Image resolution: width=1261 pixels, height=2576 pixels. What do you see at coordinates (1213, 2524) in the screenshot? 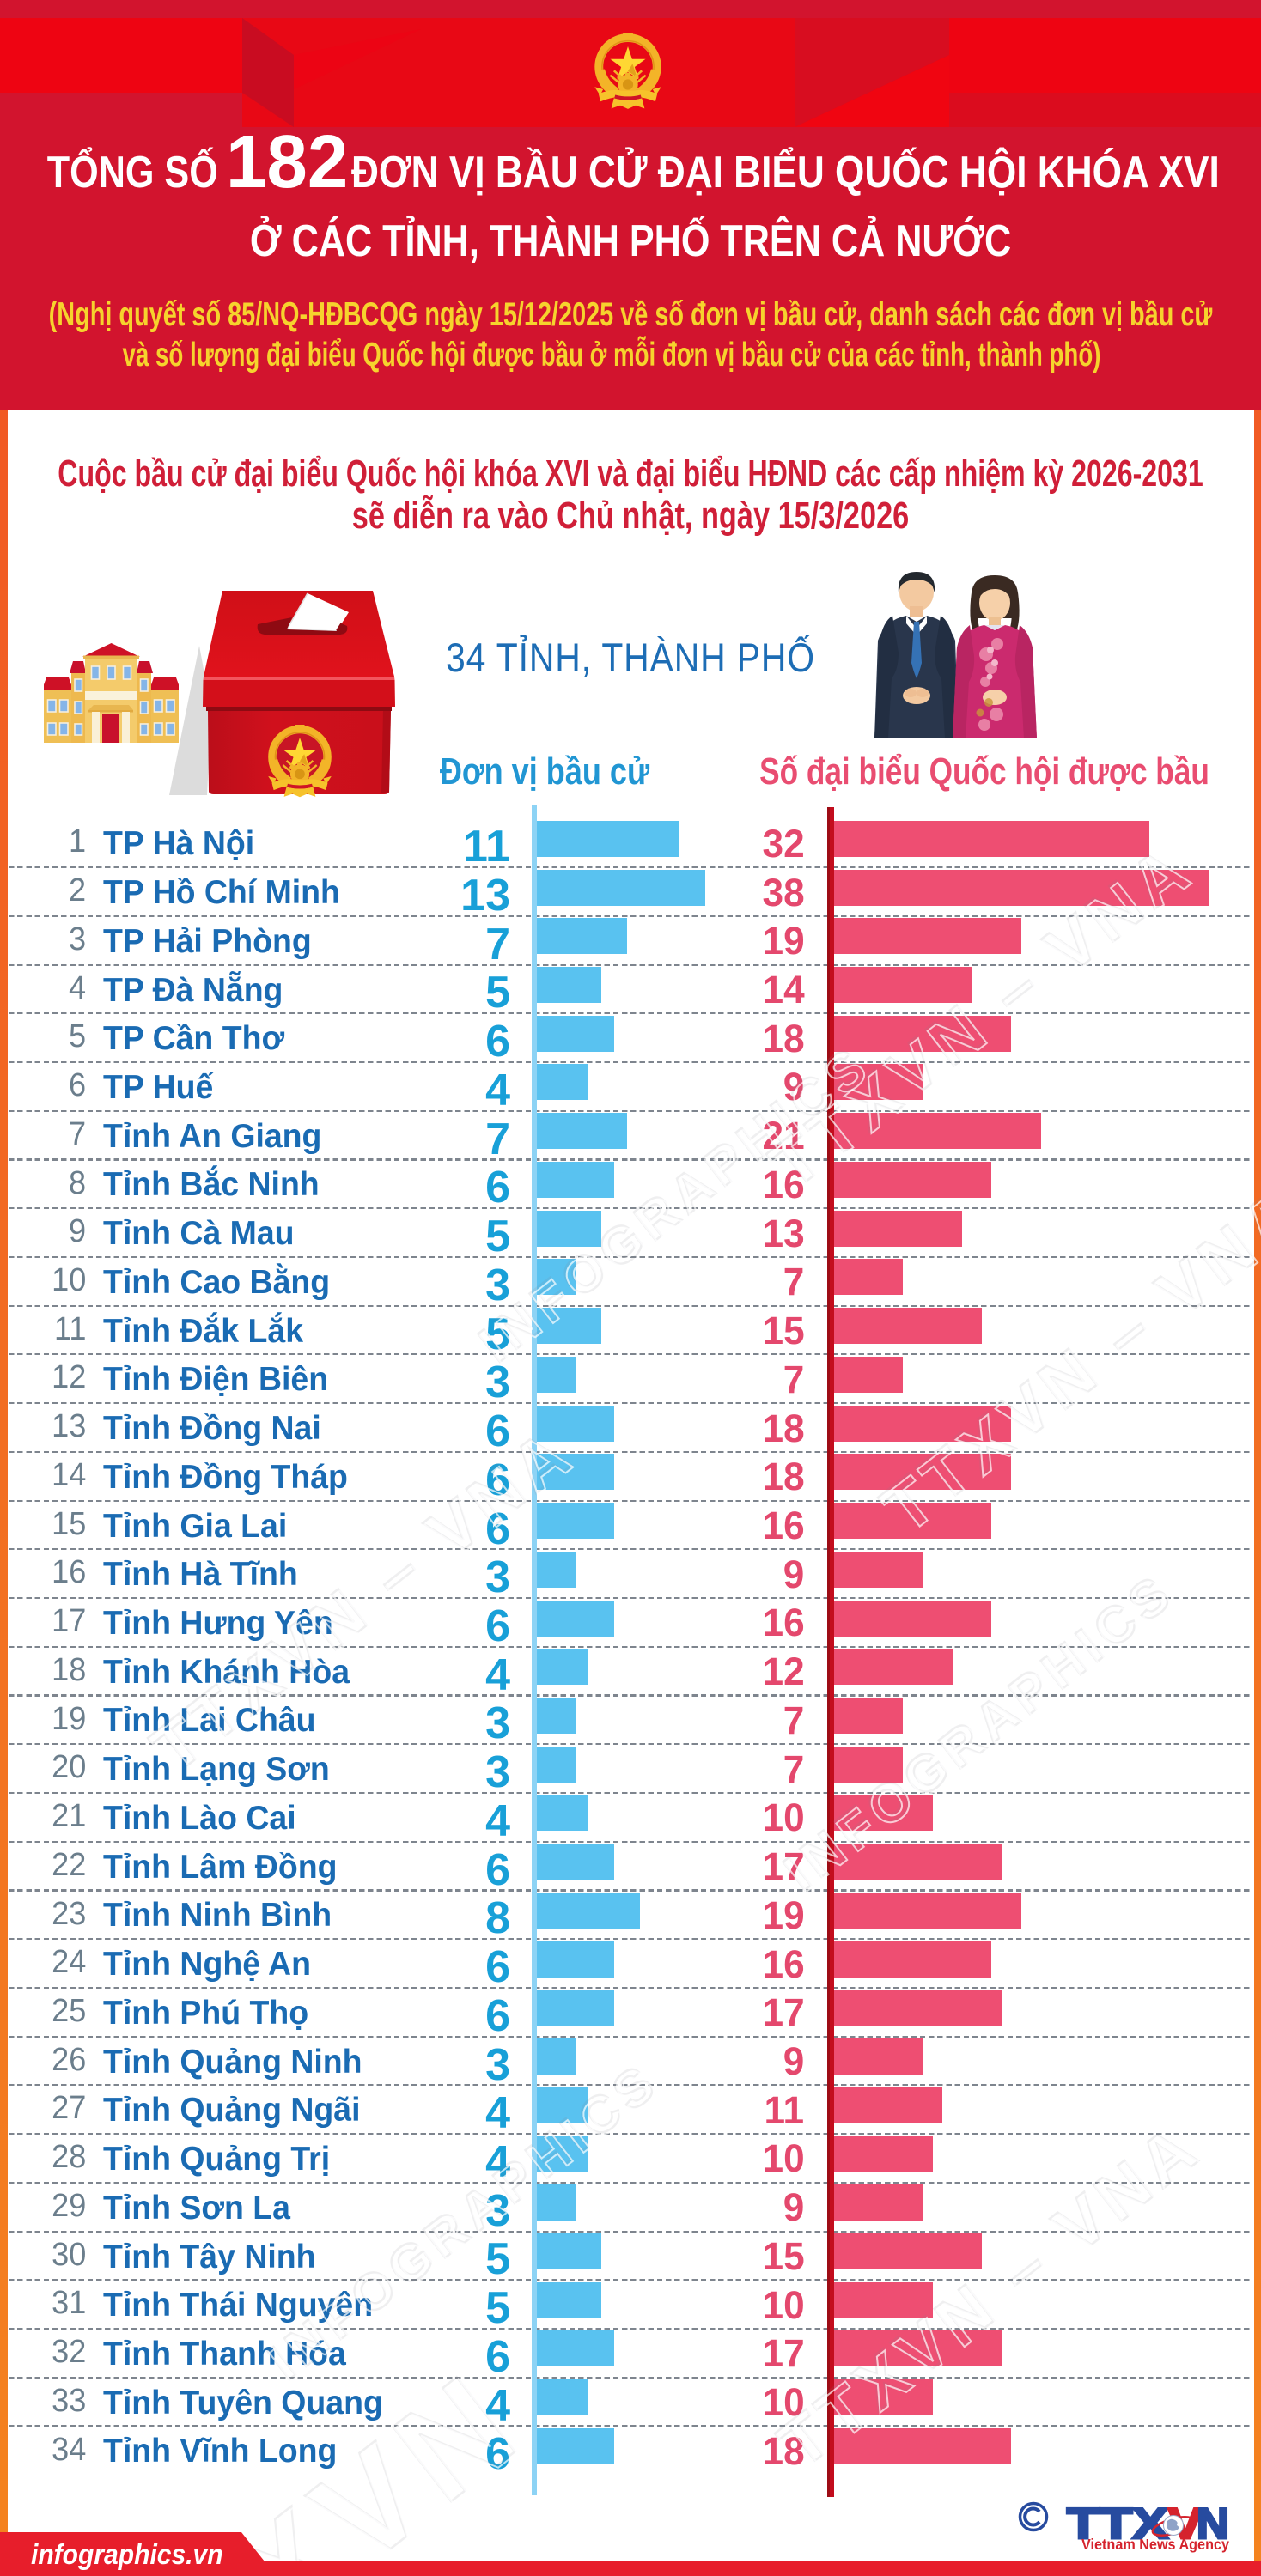
I see `svg-text: N` at bounding box center [1213, 2524].